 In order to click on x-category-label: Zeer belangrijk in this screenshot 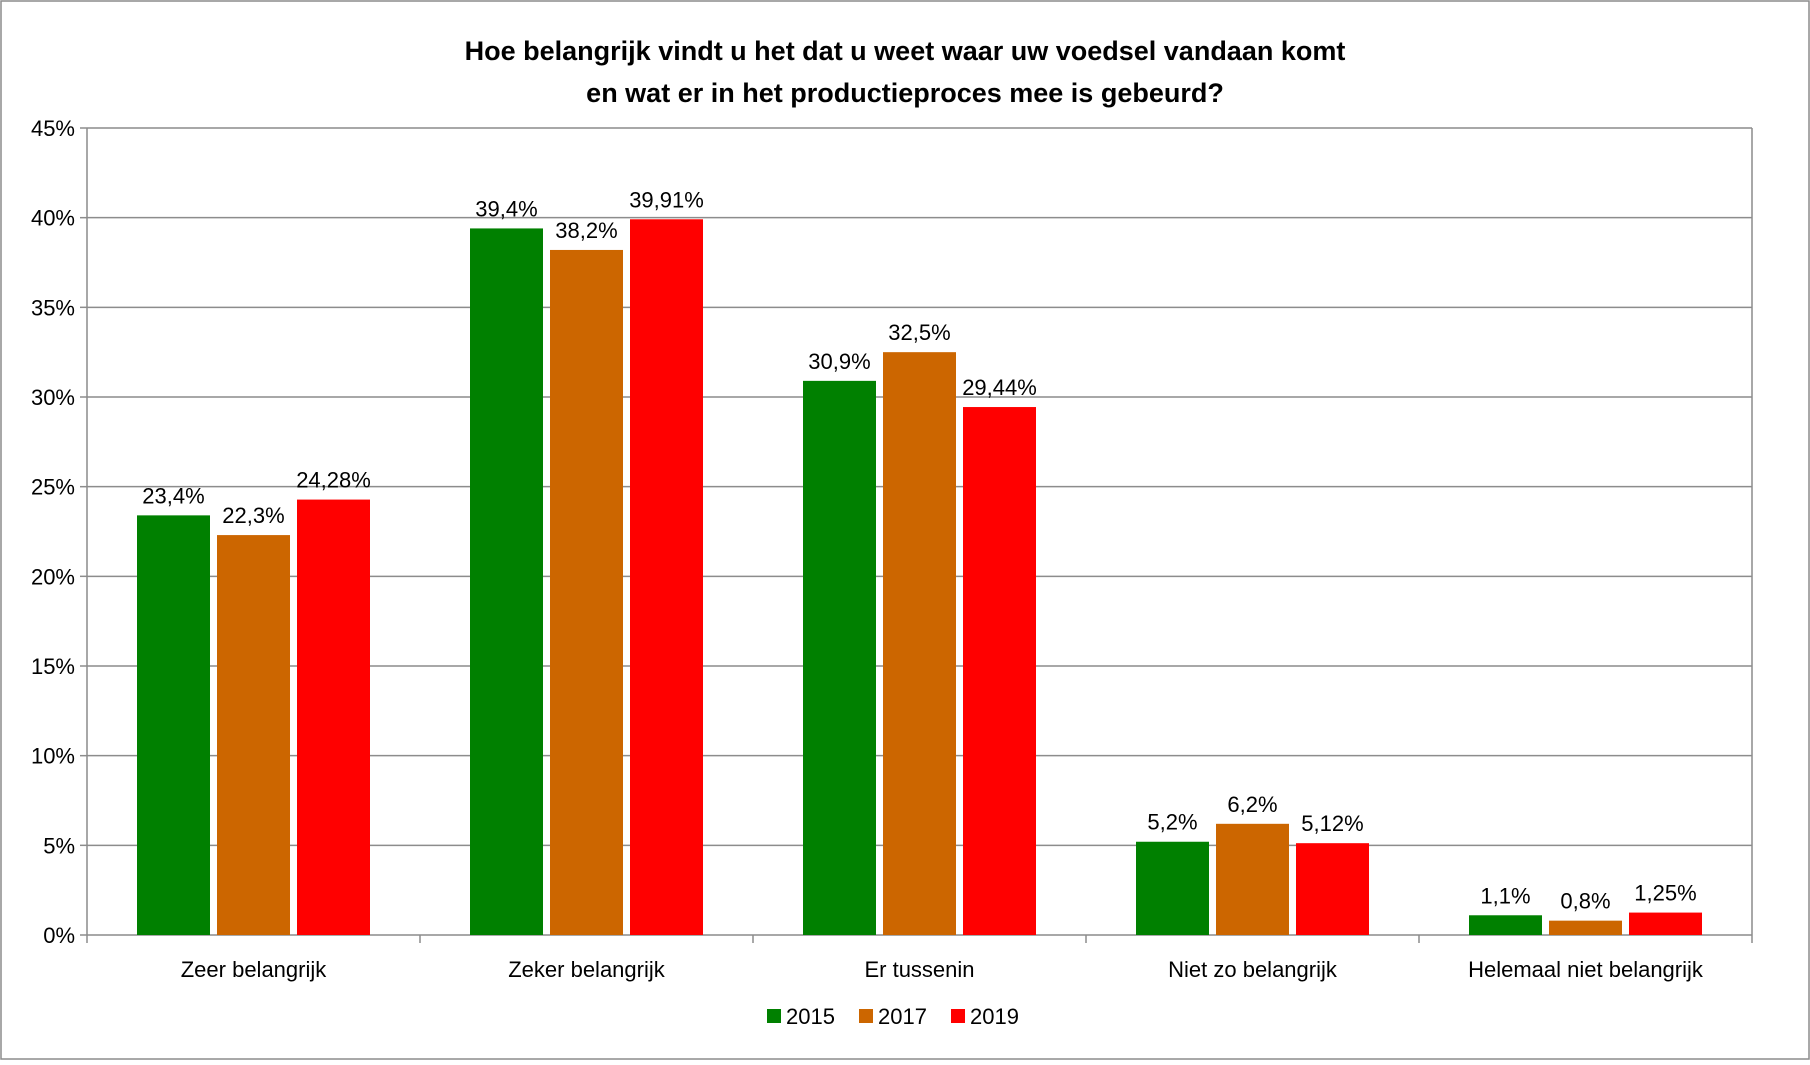, I will do `click(254, 969)`.